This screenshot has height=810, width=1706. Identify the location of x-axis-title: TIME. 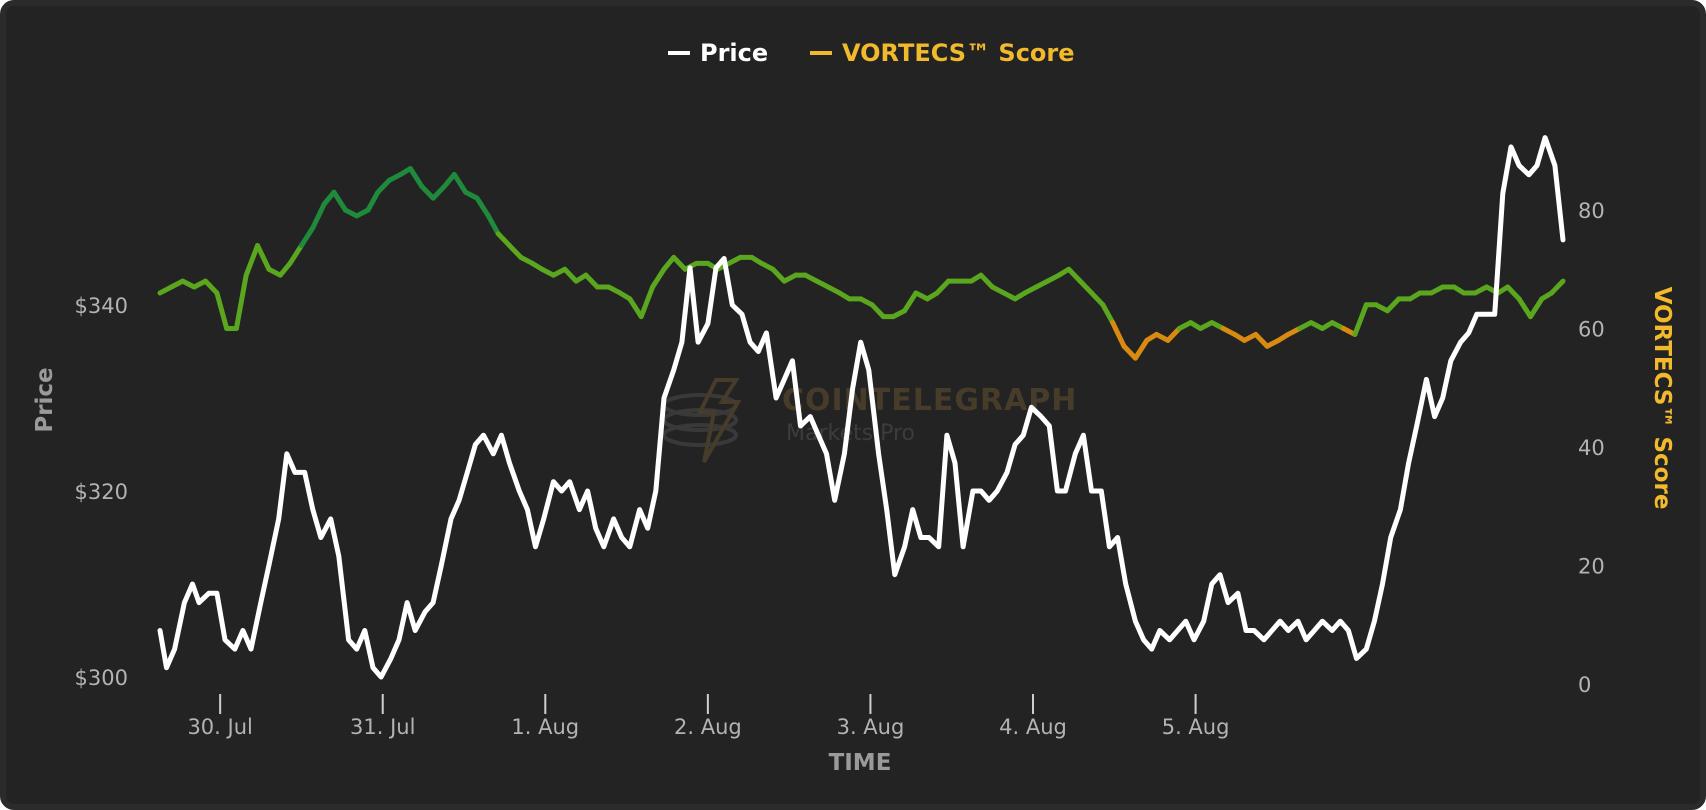
(860, 763).